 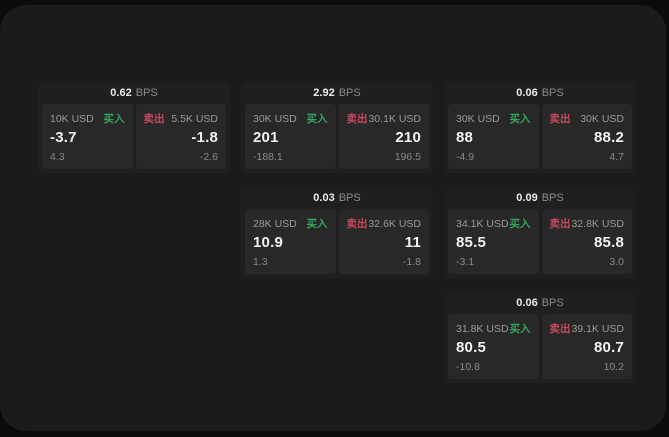 What do you see at coordinates (208, 157) in the screenshot?
I see `sell-delta: -2.6` at bounding box center [208, 157].